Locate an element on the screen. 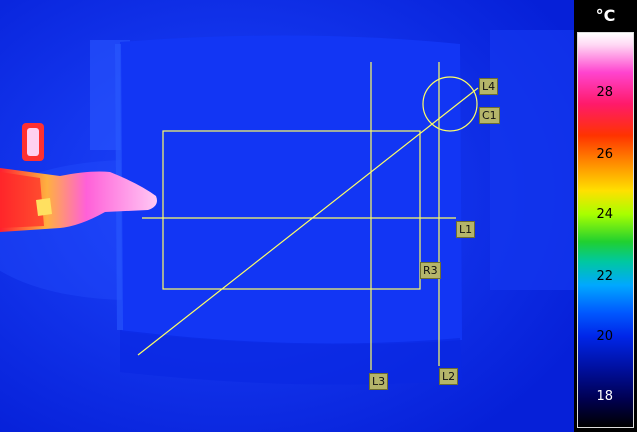  label-l1: L1 is located at coordinates (466, 229).